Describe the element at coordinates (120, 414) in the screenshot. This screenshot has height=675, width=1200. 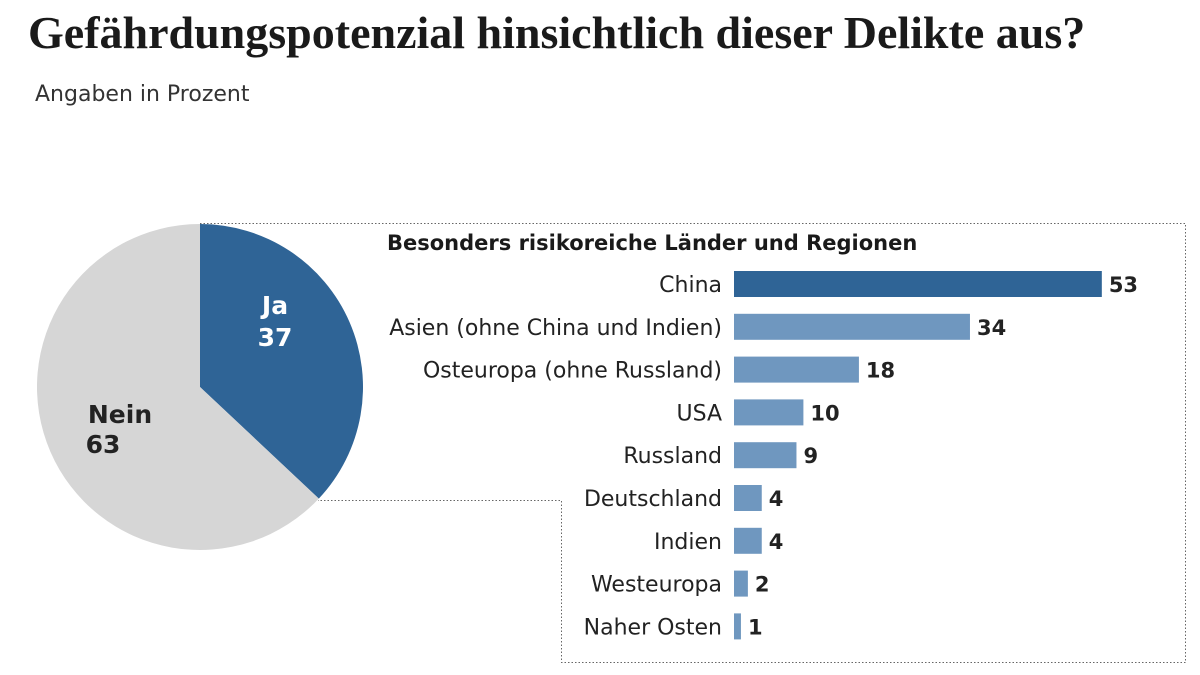
I see `slice-label: Nein` at that location.